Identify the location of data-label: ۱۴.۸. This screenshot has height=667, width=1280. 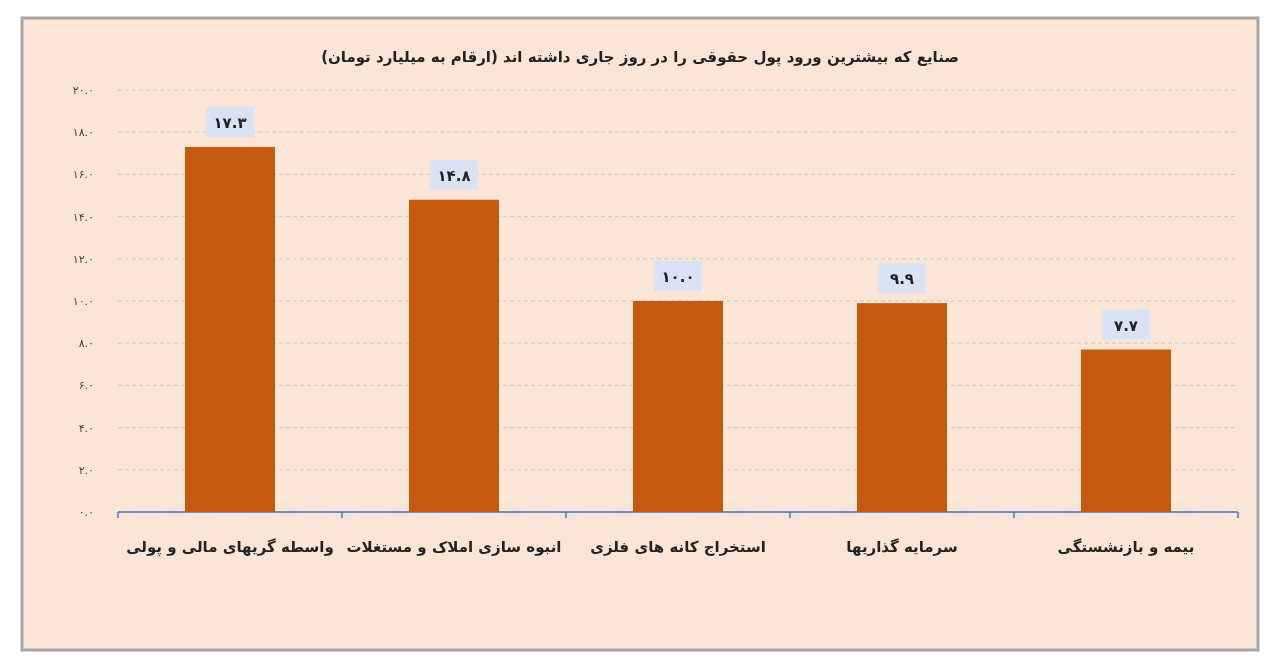
(454, 175).